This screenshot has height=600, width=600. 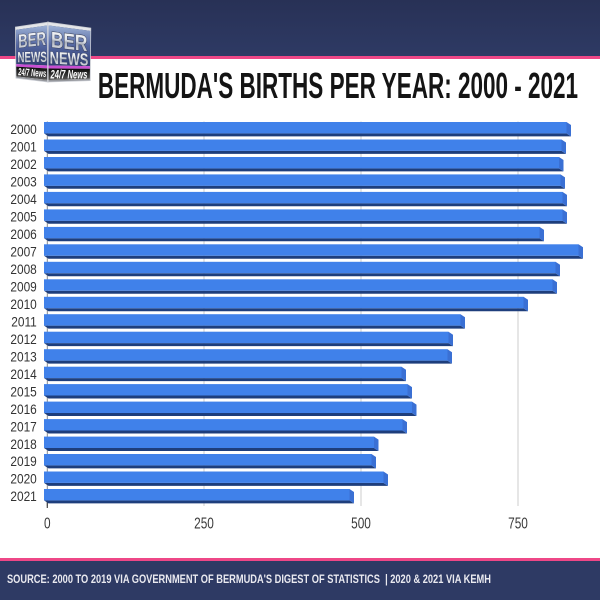 What do you see at coordinates (204, 523) in the screenshot?
I see `svg-text: 250` at bounding box center [204, 523].